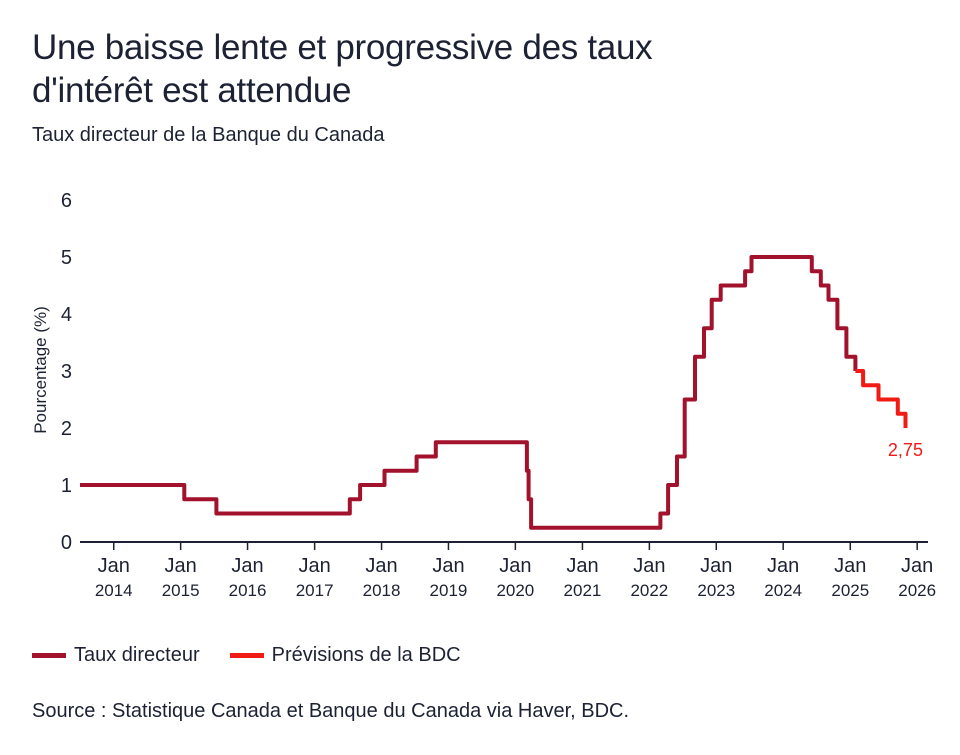 Image resolution: width=960 pixels, height=755 pixels. I want to click on legend-item-historical: Taux directeur, so click(116, 655).